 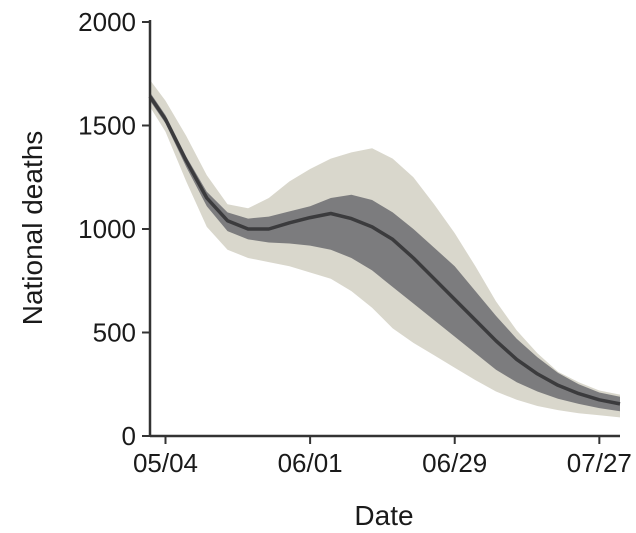 What do you see at coordinates (107, 229) in the screenshot?
I see `y-tick-label: 1000` at bounding box center [107, 229].